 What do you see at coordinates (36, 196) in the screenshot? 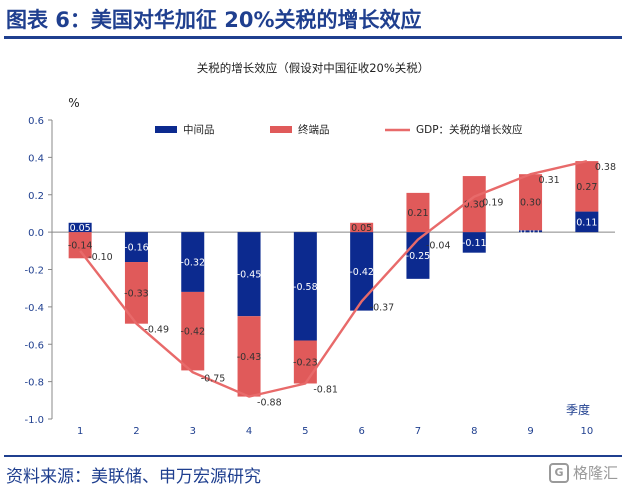
I see `y-tick-label: 0.2` at bounding box center [36, 196].